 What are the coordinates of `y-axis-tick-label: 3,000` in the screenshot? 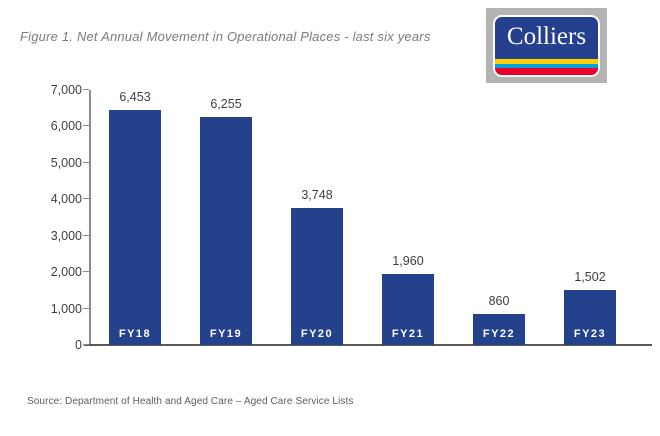 It's located at (66, 235).